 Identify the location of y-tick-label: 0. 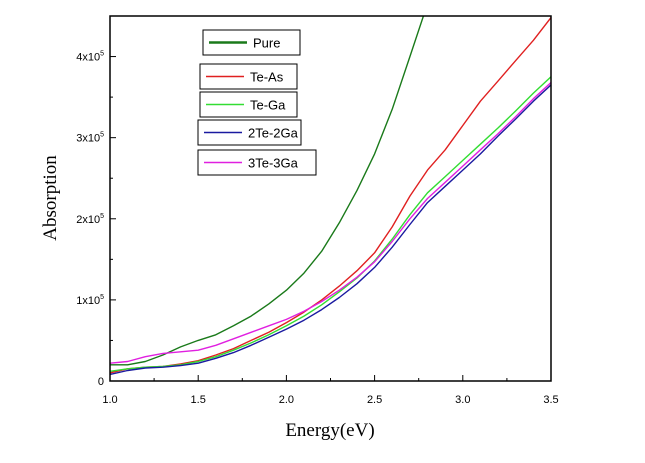
(101, 382).